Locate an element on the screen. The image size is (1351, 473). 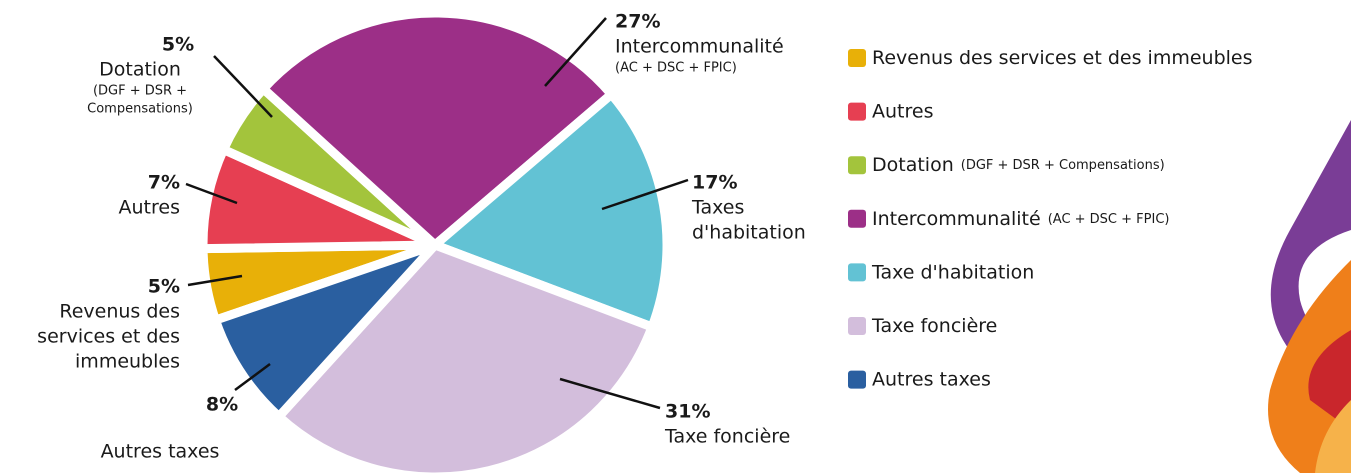
legend-label: Dotation (DGF + DSR + Compensations) is located at coordinates (1018, 165).